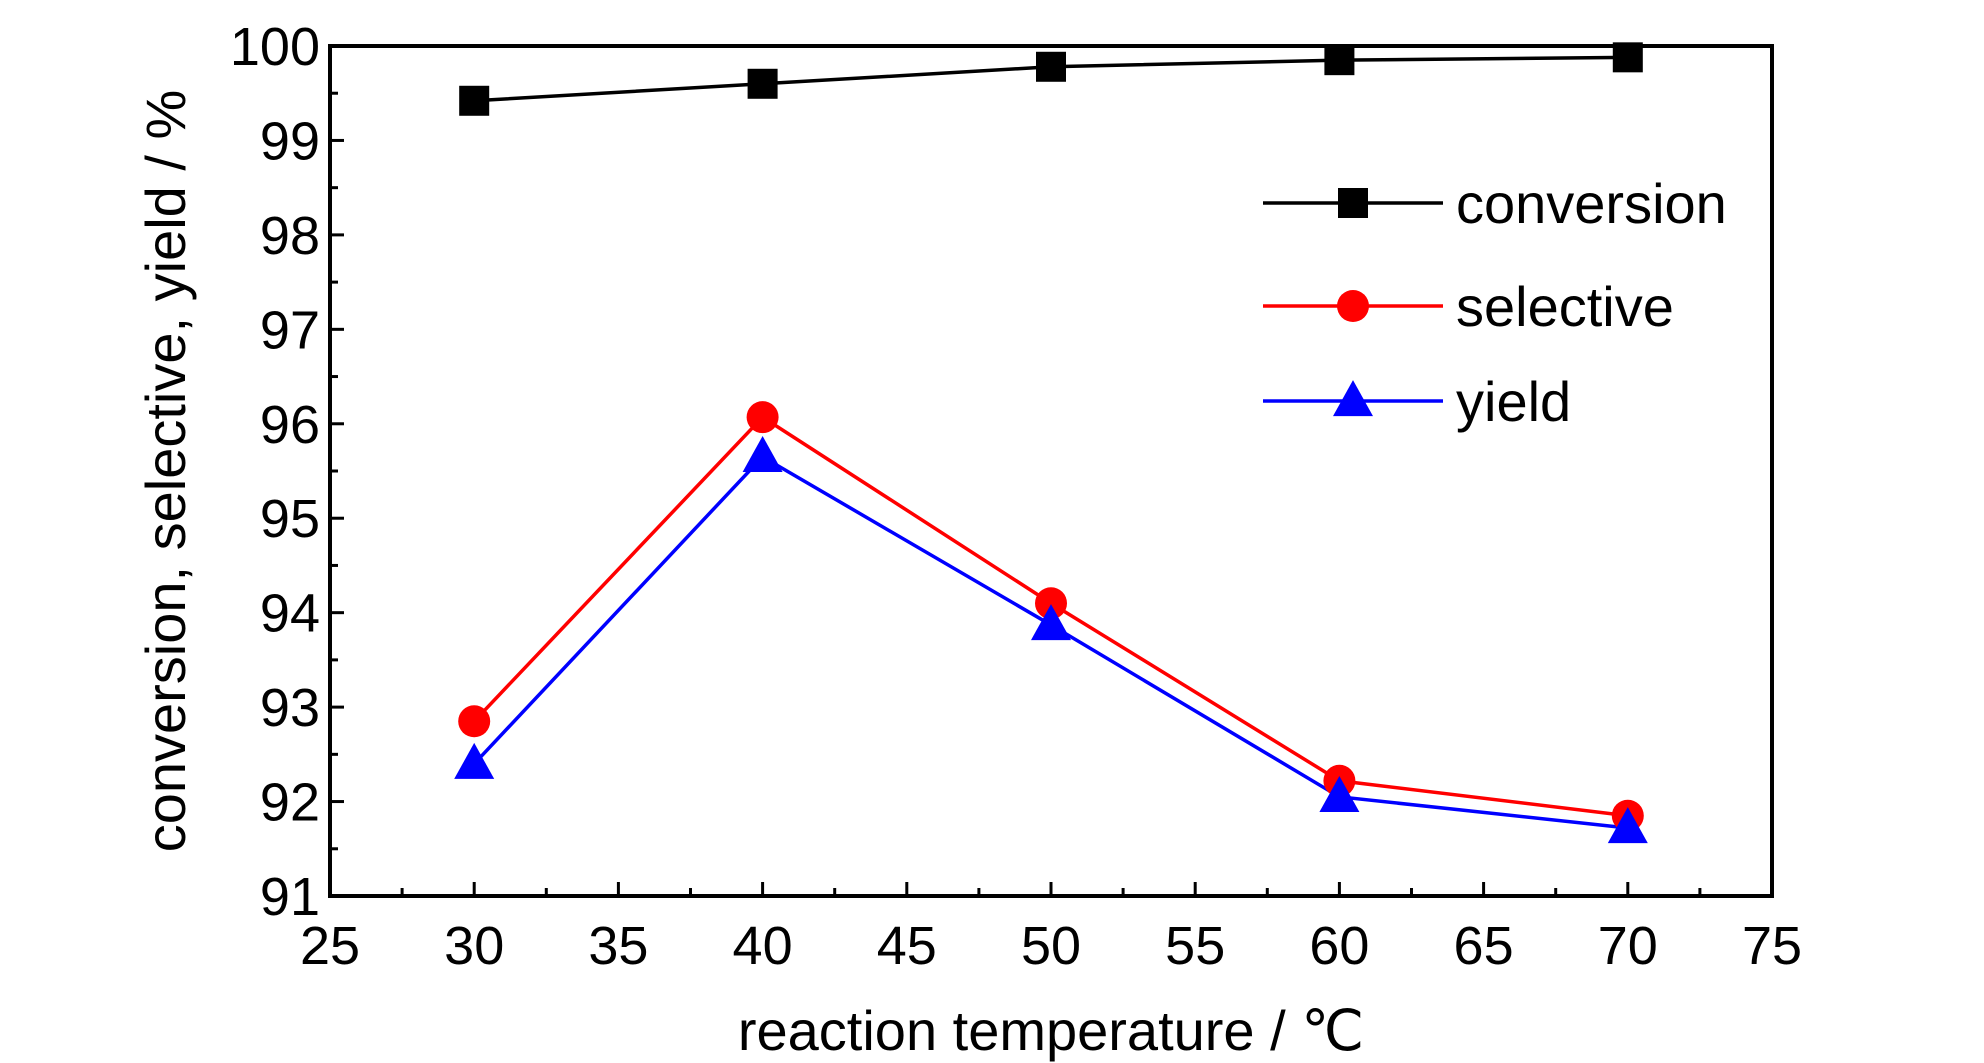  What do you see at coordinates (290, 519) in the screenshot?
I see `y-tick-label: 95` at bounding box center [290, 519].